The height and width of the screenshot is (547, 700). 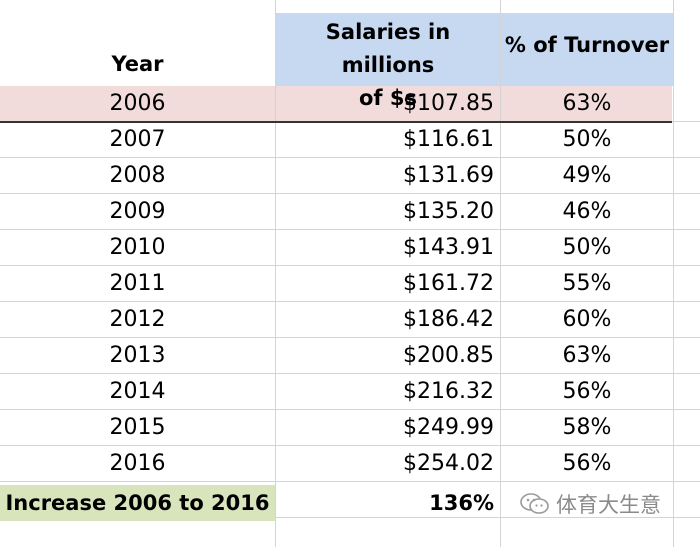 What do you see at coordinates (587, 175) in the screenshot?
I see `turnover-cell: 49%` at bounding box center [587, 175].